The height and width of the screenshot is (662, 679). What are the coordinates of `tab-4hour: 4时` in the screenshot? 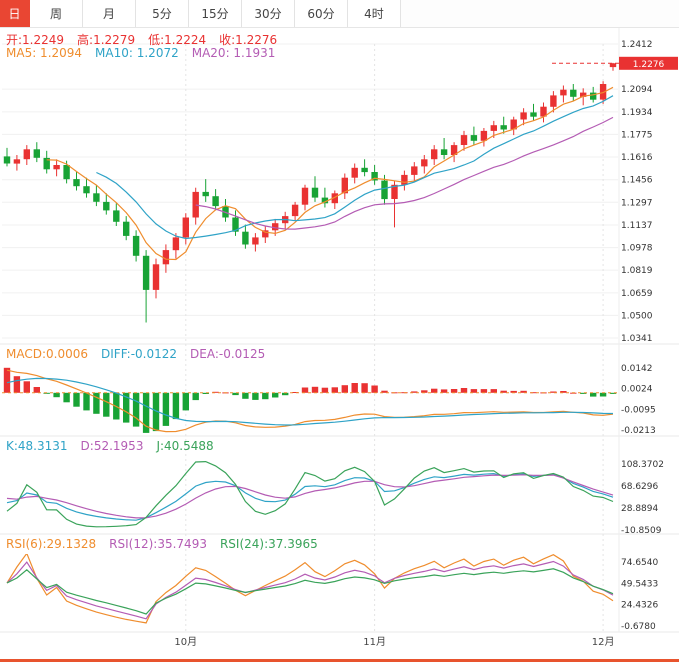 It's located at (374, 13).